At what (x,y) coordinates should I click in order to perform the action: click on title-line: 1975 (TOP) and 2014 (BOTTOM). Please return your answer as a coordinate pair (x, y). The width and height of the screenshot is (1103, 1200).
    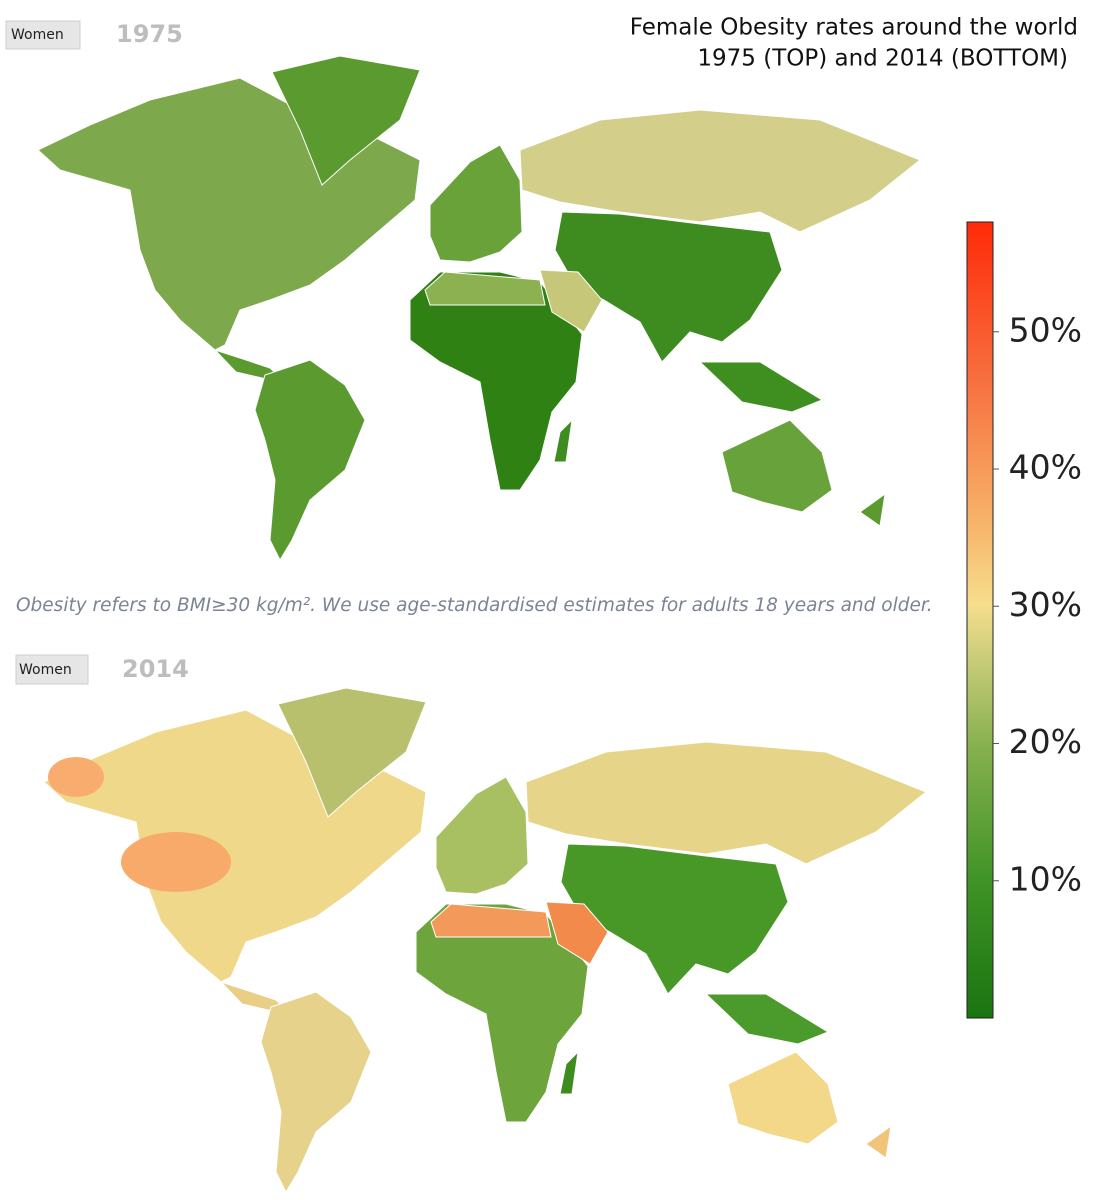
    Looking at the image, I should click on (882, 59).